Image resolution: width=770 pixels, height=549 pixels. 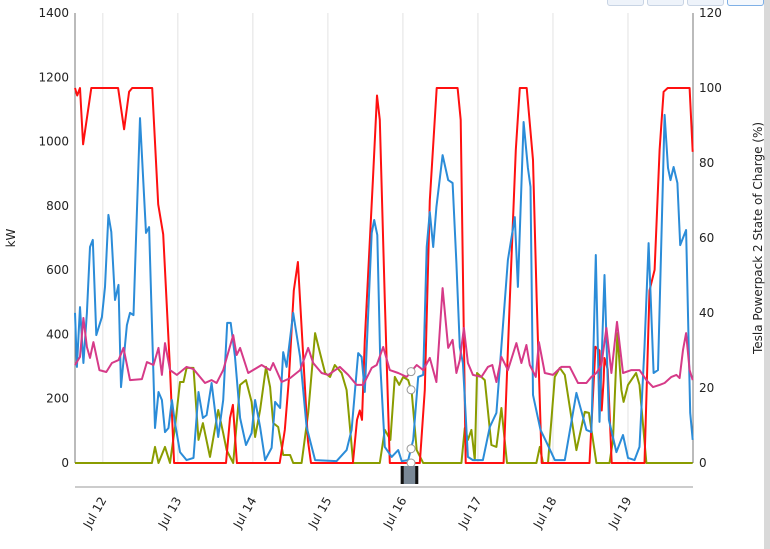 What do you see at coordinates (53, 13) in the screenshot?
I see `left-y-tick-label: 1400` at bounding box center [53, 13].